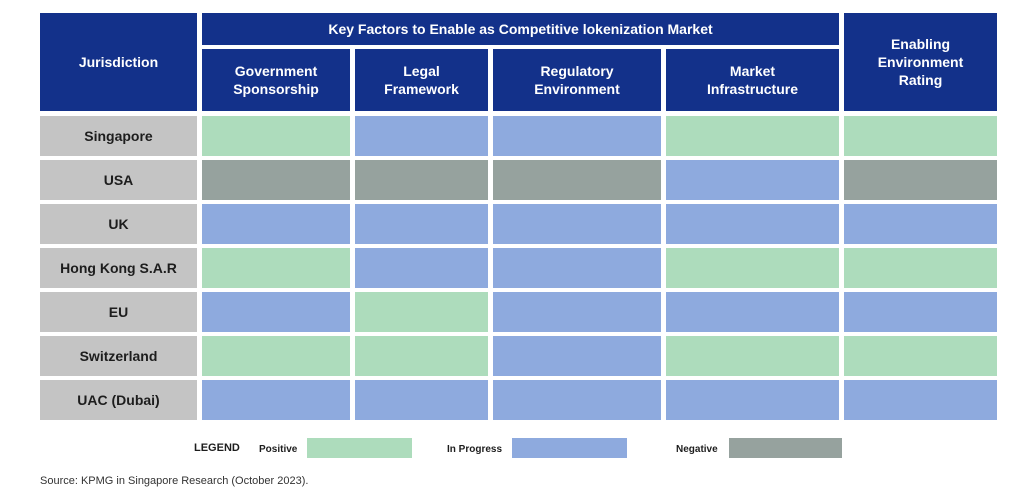 The width and height of the screenshot is (1024, 500). Describe the element at coordinates (278, 449) in the screenshot. I see `legend-label-positive: Positive` at that location.